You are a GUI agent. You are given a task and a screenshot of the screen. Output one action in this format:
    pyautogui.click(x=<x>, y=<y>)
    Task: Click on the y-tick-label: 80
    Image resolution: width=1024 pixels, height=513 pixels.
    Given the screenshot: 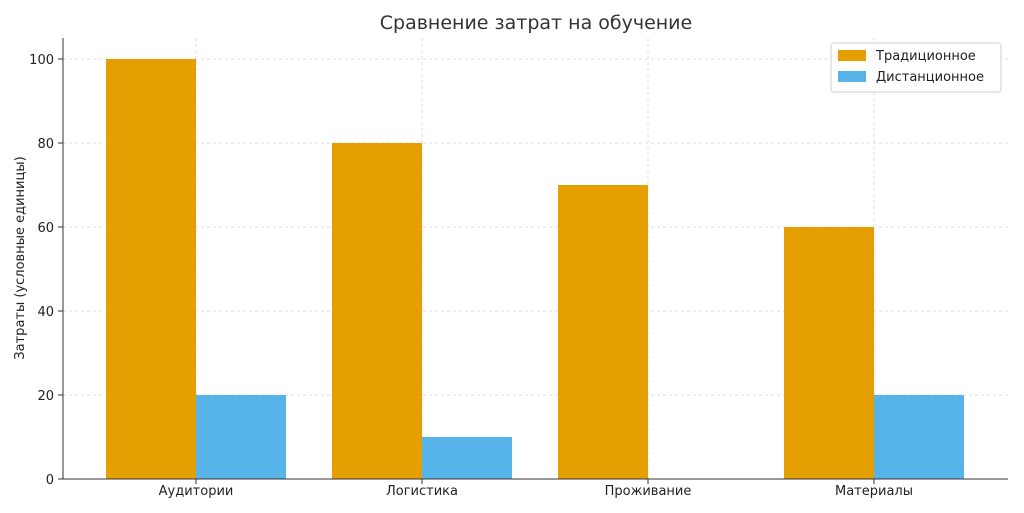 What is the action you would take?
    pyautogui.click(x=45, y=144)
    